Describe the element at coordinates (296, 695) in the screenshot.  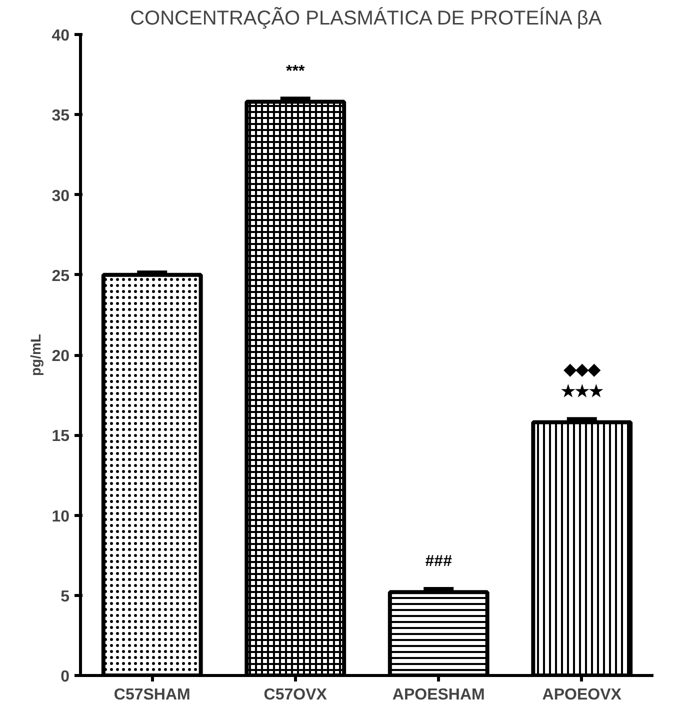
I see `x-tick-label: C57OVX` at that location.